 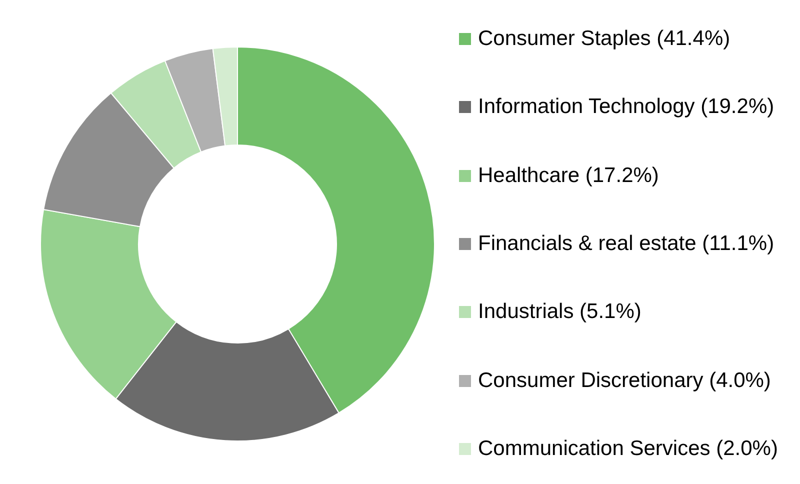 What do you see at coordinates (560, 312) in the screenshot?
I see `legend-label: Industrials (5.1%)` at bounding box center [560, 312].